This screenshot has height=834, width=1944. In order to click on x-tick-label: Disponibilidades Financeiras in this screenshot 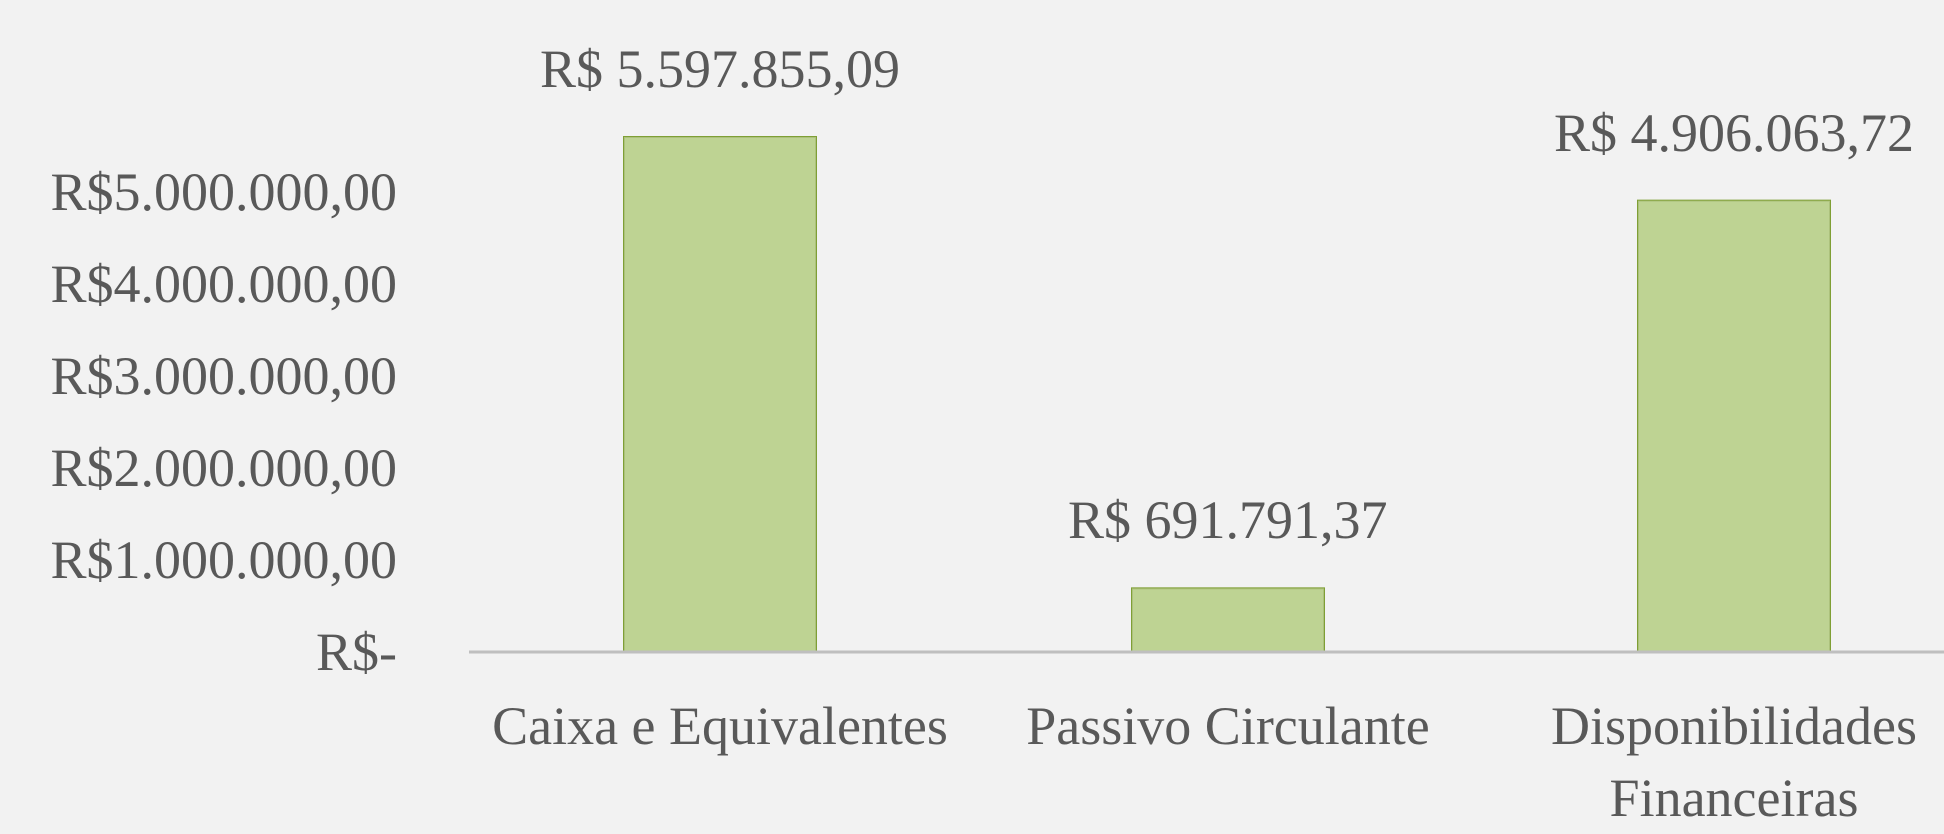, I will do `click(1734, 762)`.